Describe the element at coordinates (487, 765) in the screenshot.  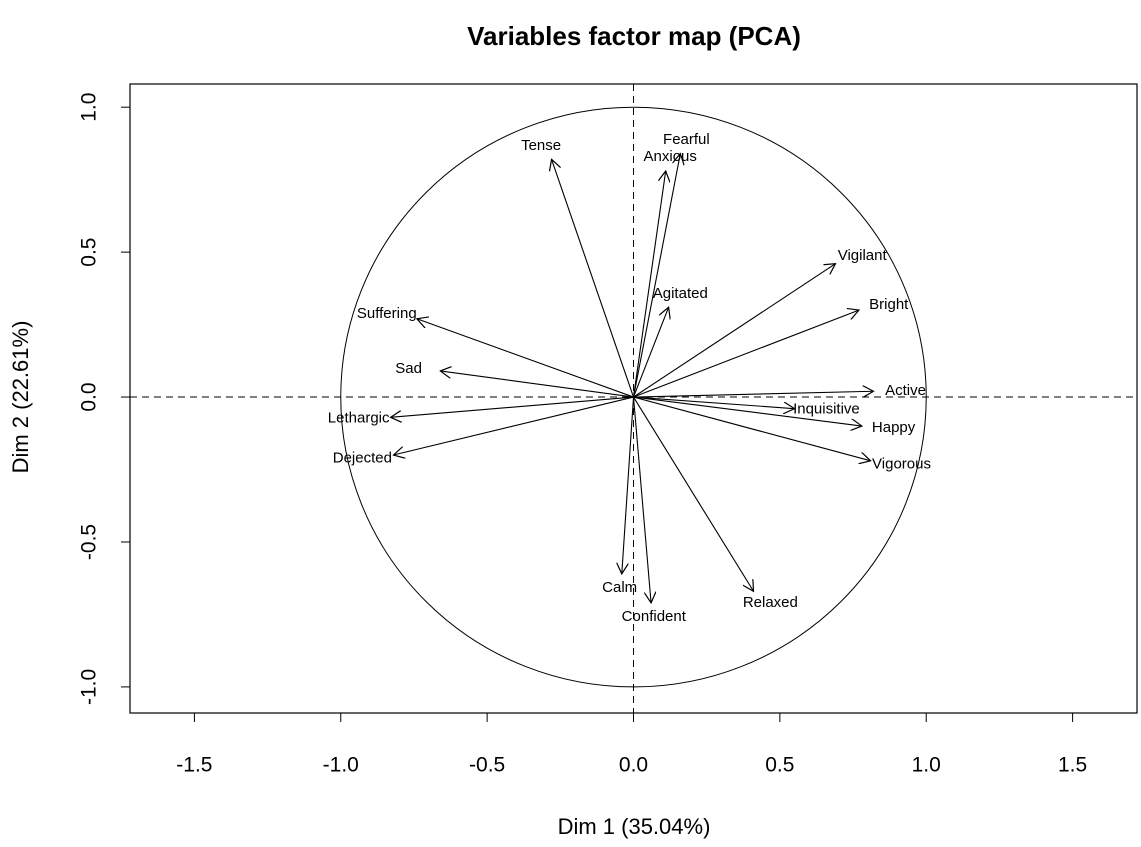
I see `x-tick-label: -0.5` at that location.